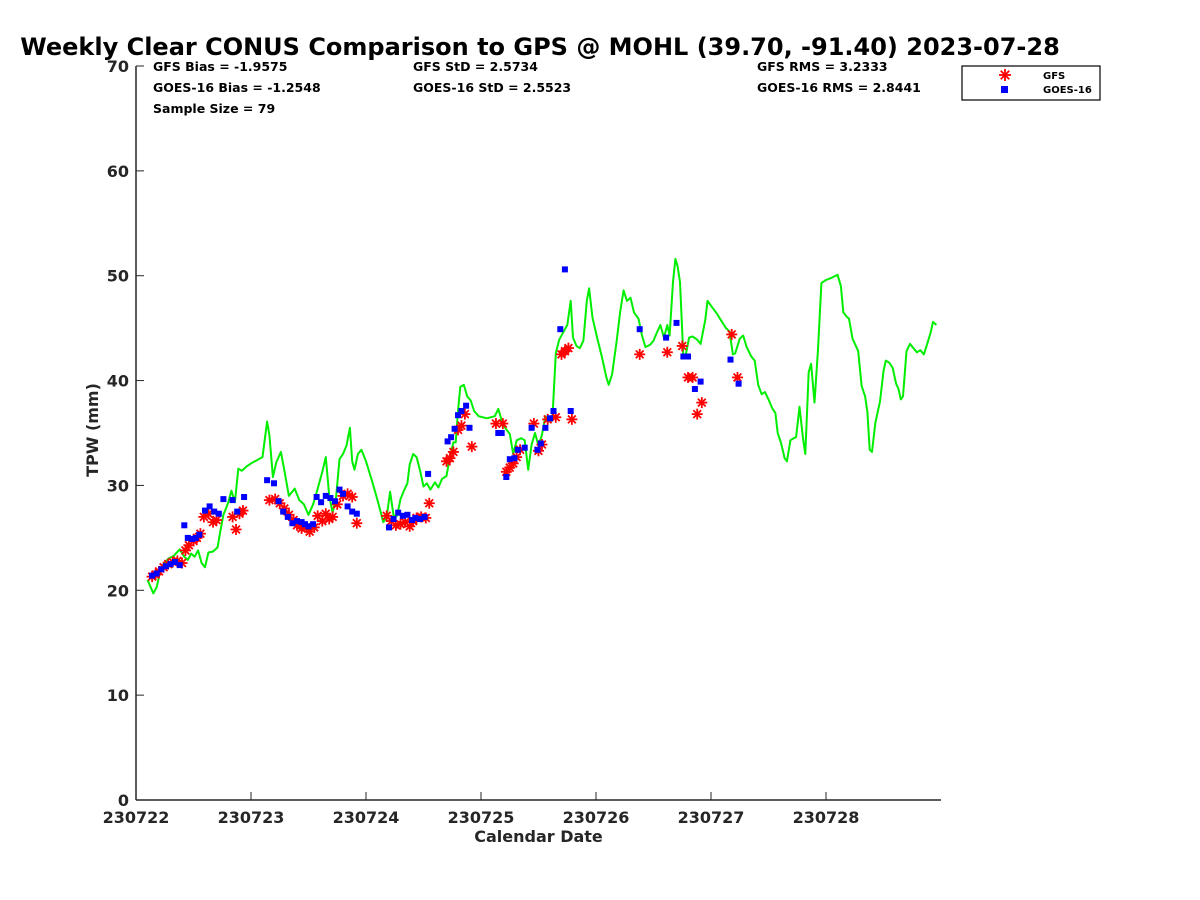 Image resolution: width=1200 pixels, height=900 pixels. What do you see at coordinates (1031, 83) in the screenshot?
I see `legend: GFS GOES-16` at bounding box center [1031, 83].